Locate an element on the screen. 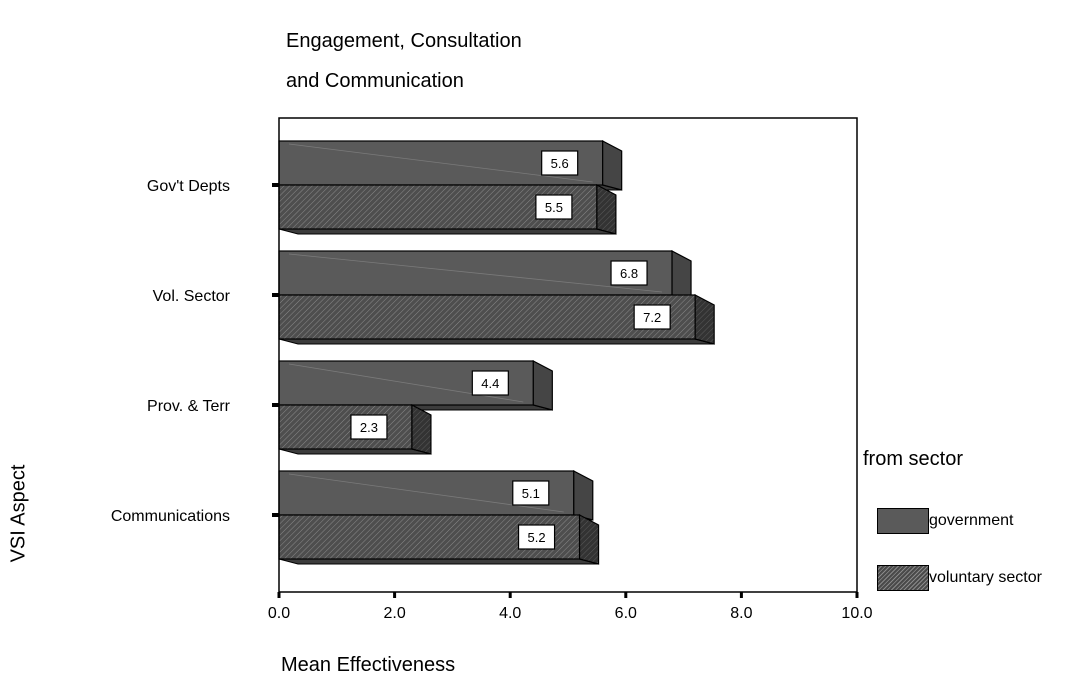 This screenshot has width=1082, height=688. y-tick-label-communications: Communications is located at coordinates (170, 516).